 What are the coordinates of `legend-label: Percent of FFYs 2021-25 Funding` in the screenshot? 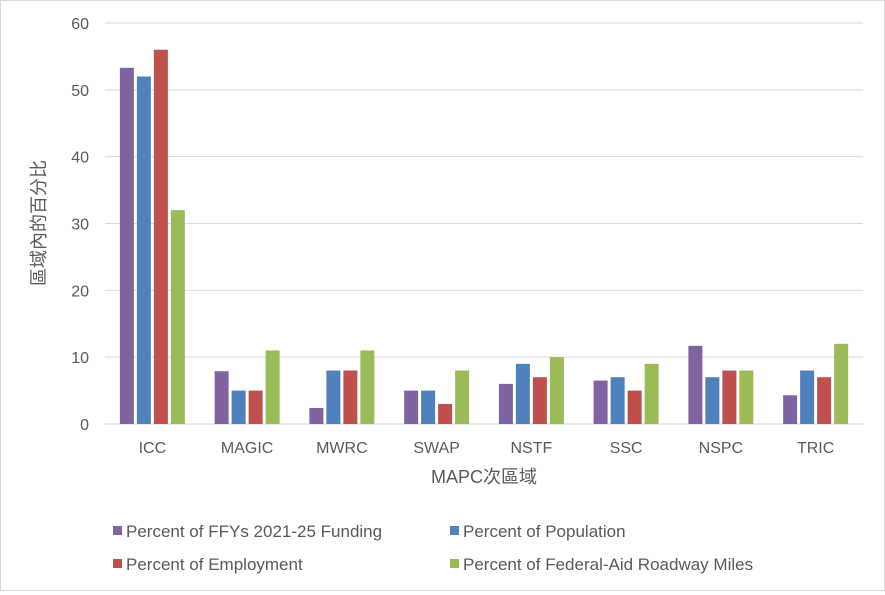 It's located at (254, 531).